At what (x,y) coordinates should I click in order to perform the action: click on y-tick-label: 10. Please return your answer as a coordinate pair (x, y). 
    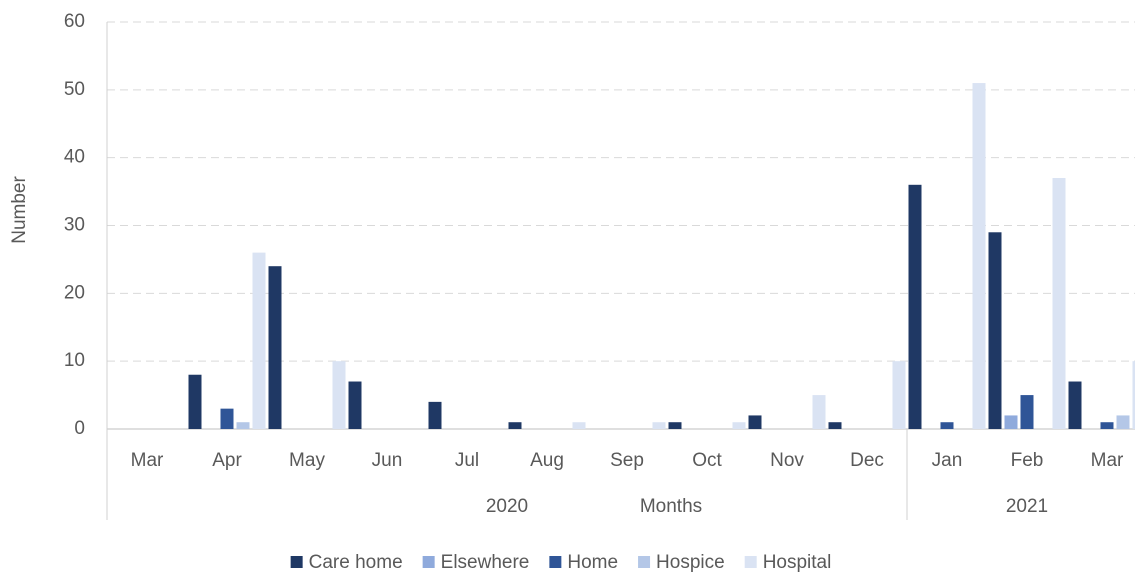
    Looking at the image, I should click on (74, 360).